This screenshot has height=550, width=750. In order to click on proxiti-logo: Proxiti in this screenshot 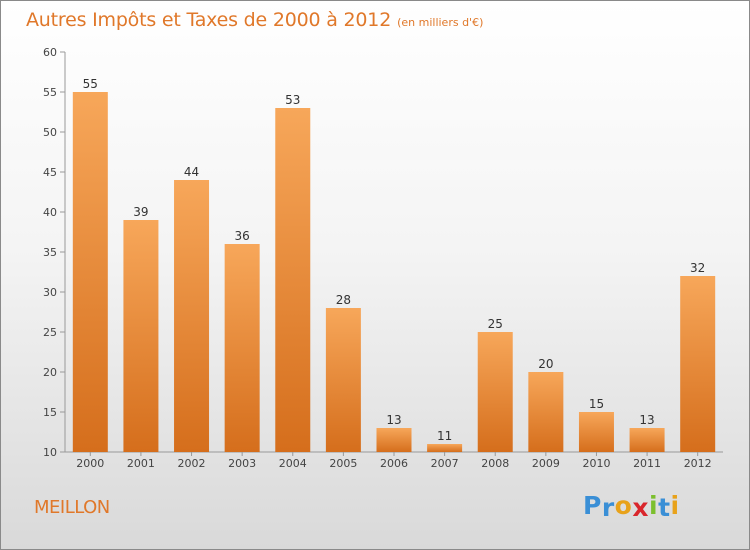, I will do `click(631, 506)`.